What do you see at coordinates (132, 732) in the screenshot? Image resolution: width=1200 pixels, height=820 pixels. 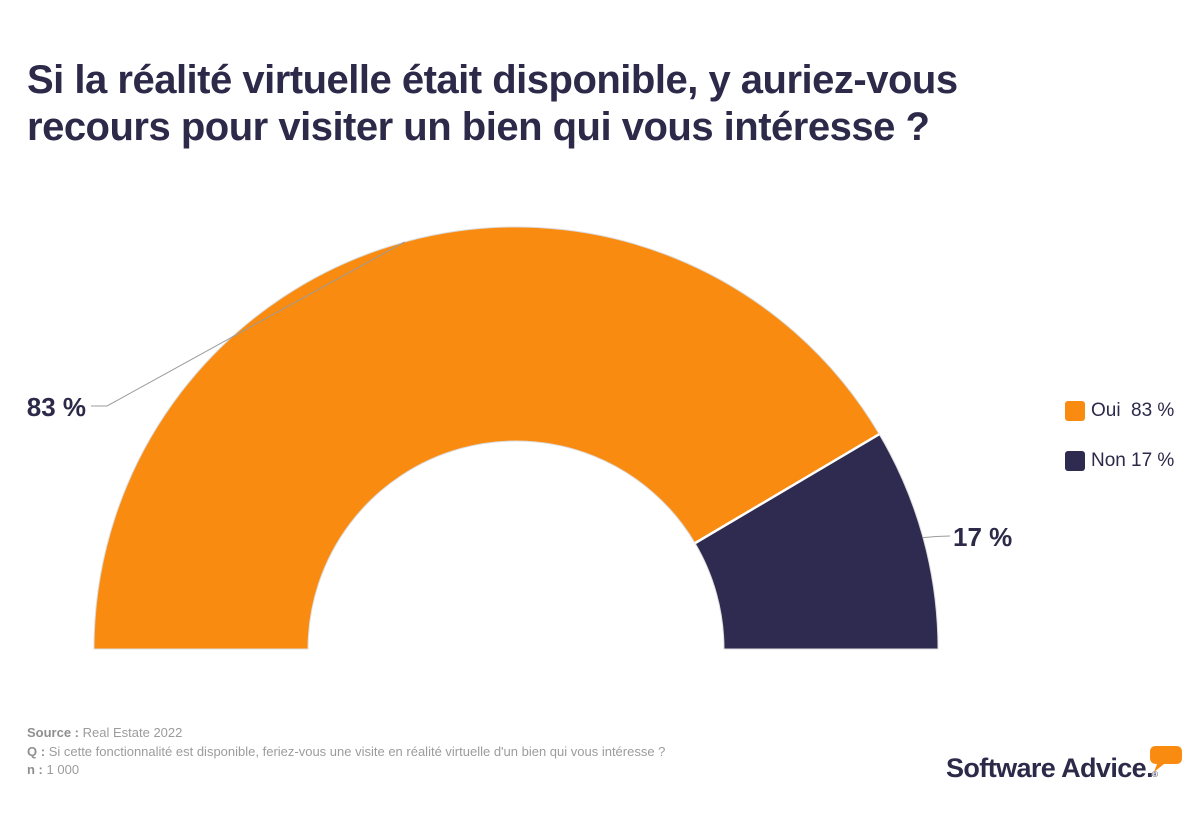 I see `source-value: Real Estate 2022` at bounding box center [132, 732].